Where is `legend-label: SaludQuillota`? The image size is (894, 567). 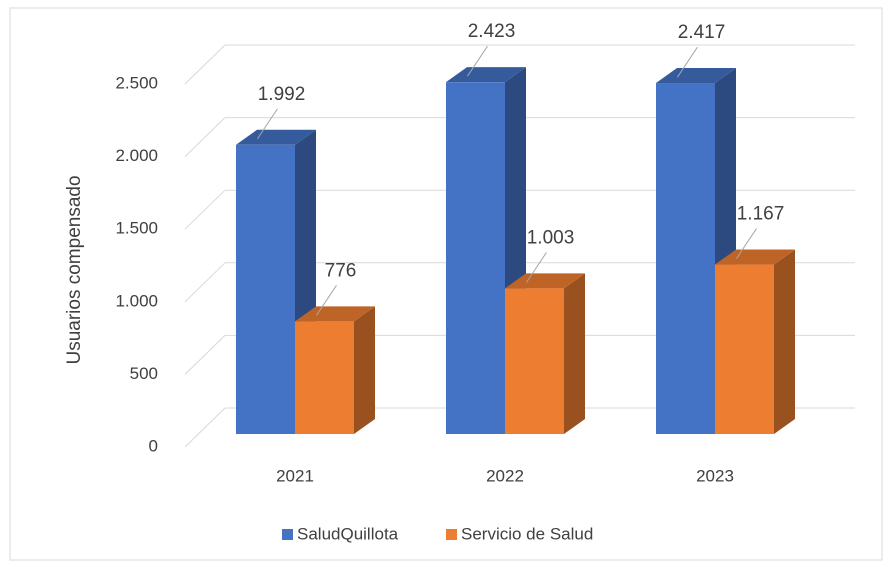
legend-label: SaludQuillota is located at coordinates (348, 533).